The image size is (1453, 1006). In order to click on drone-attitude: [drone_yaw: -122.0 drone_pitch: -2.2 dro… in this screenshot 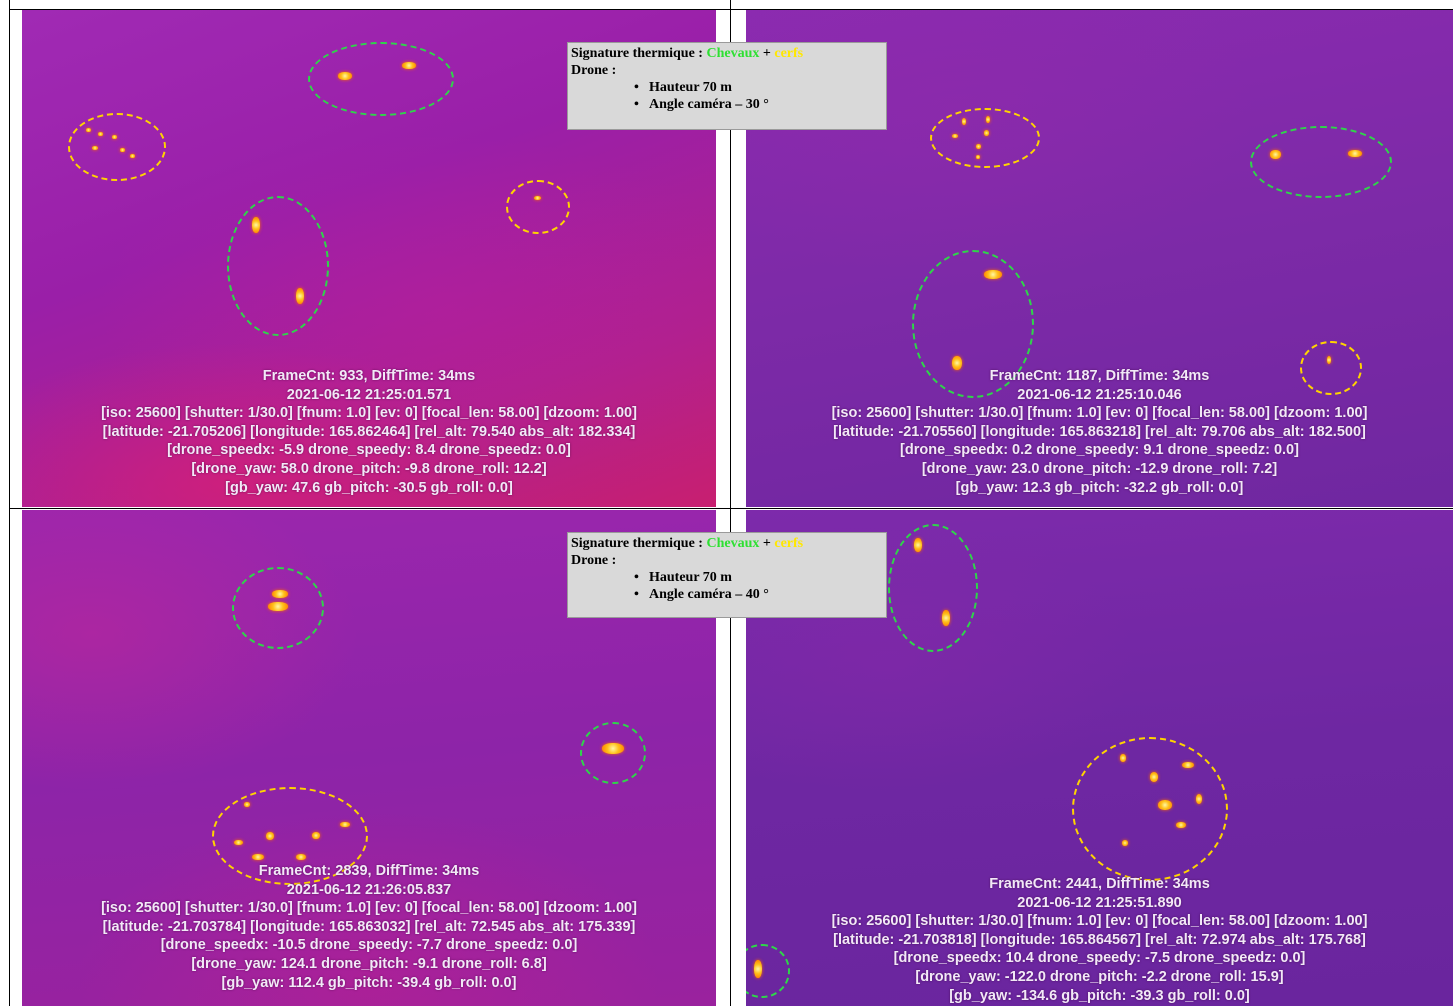, I will do `click(1099, 976)`.